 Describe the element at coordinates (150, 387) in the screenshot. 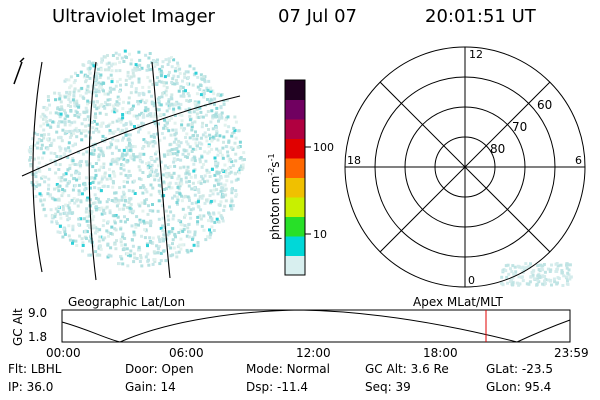

I see `info-gain: Gain: 14` at that location.